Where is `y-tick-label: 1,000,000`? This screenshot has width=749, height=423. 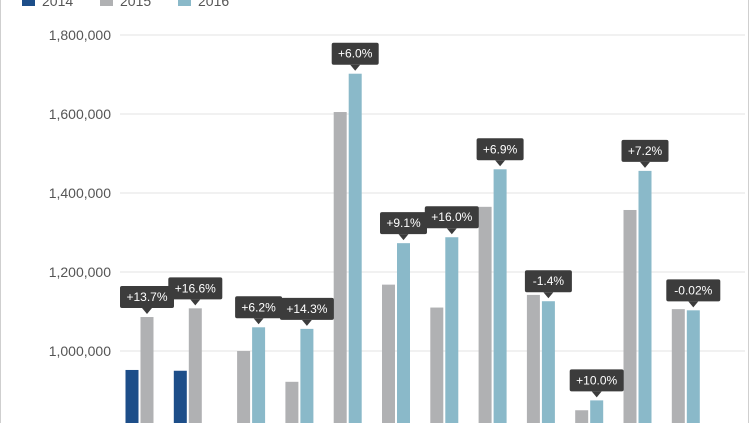
y-tick-label: 1,000,000 is located at coordinates (80, 351).